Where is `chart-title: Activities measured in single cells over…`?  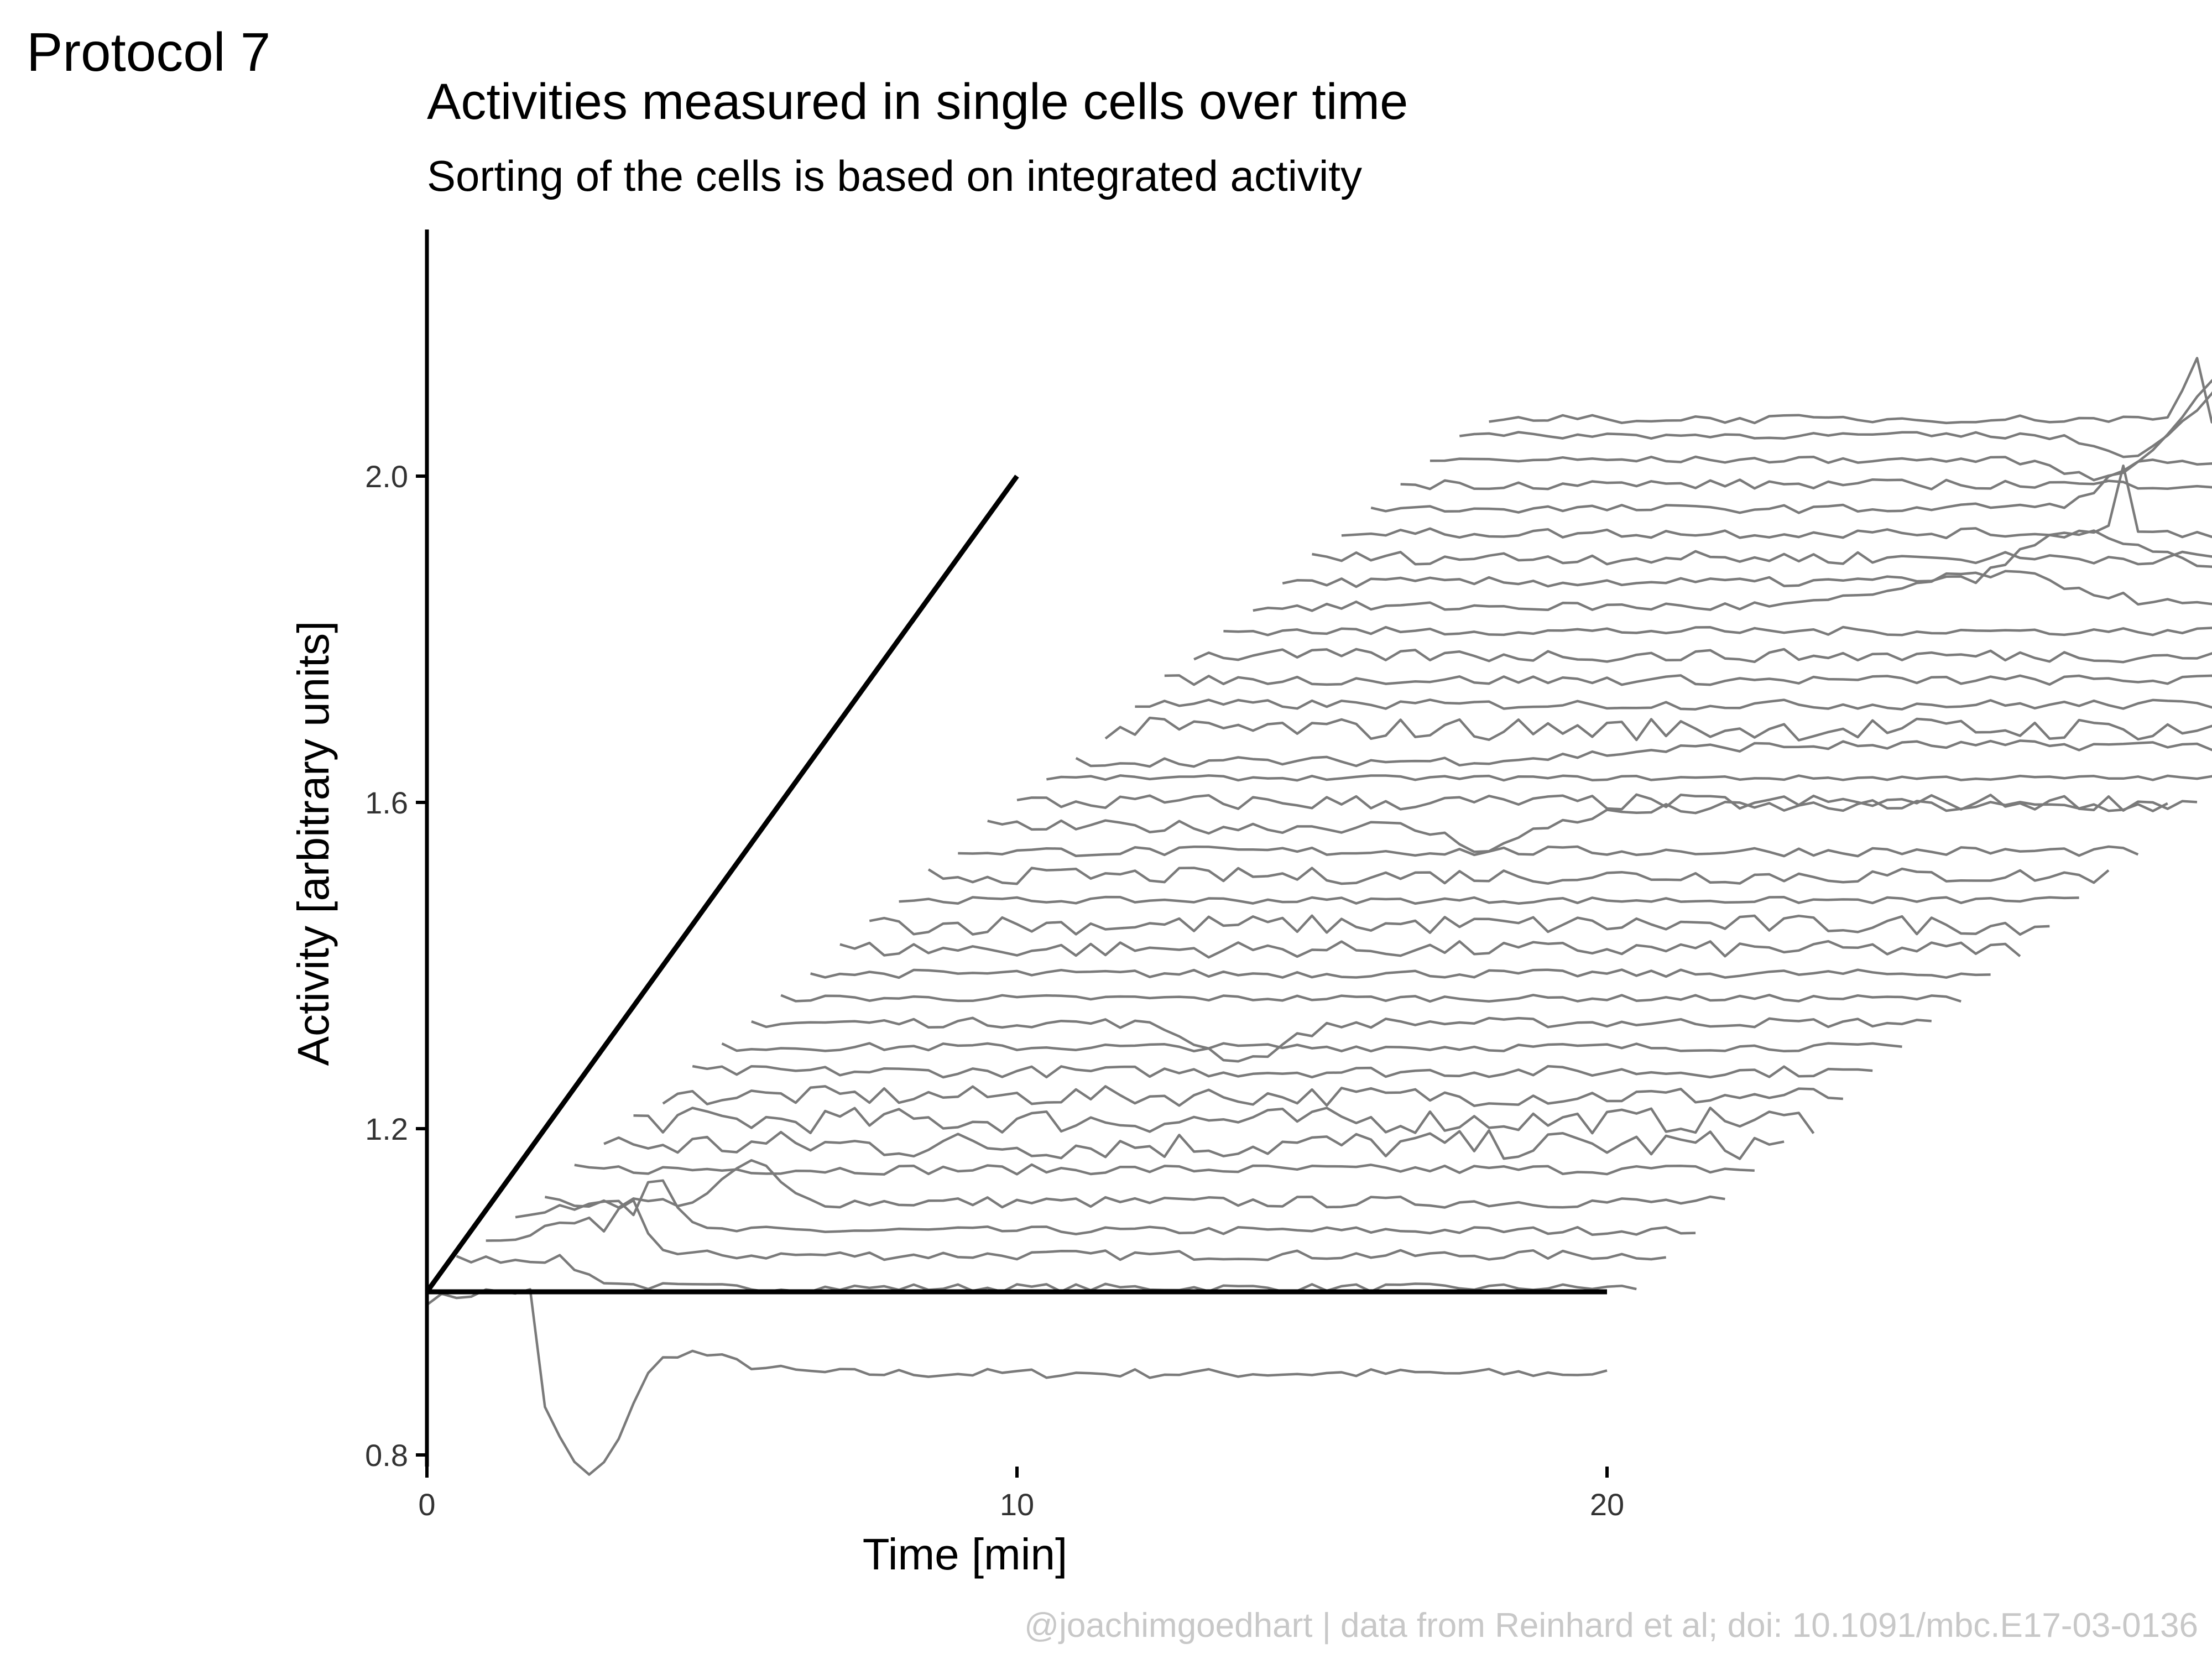
chart-title: Activities measured in single cells over… is located at coordinates (918, 102).